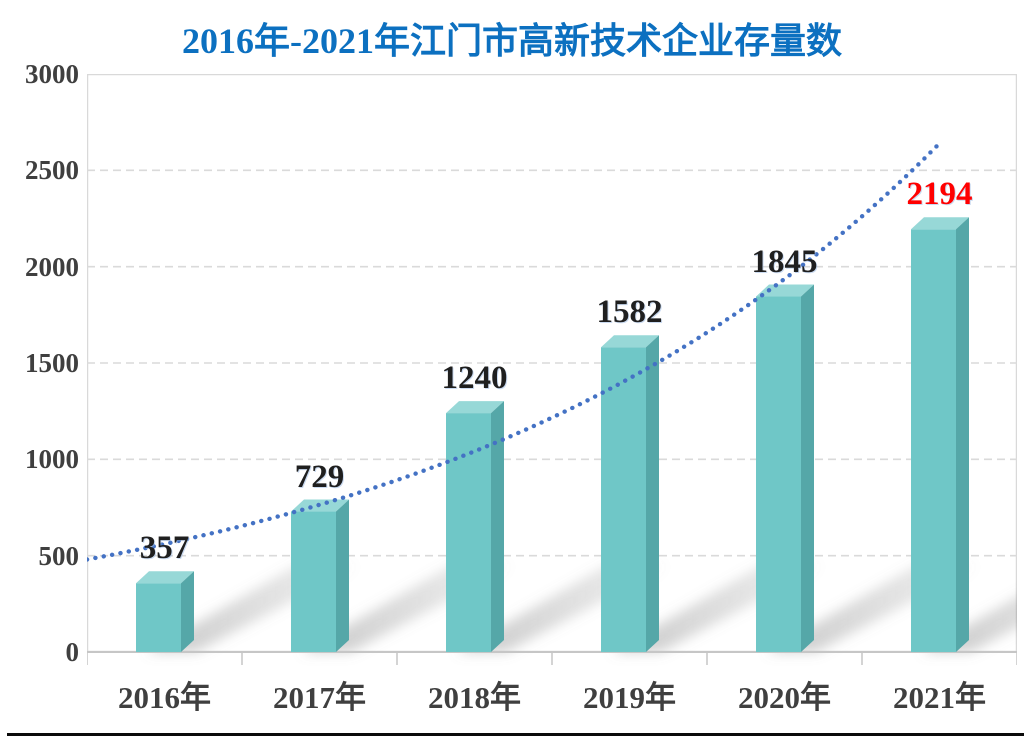 This screenshot has height=742, width=1024. Describe the element at coordinates (474, 697) in the screenshot. I see `x-axis-label: 2018年` at that location.